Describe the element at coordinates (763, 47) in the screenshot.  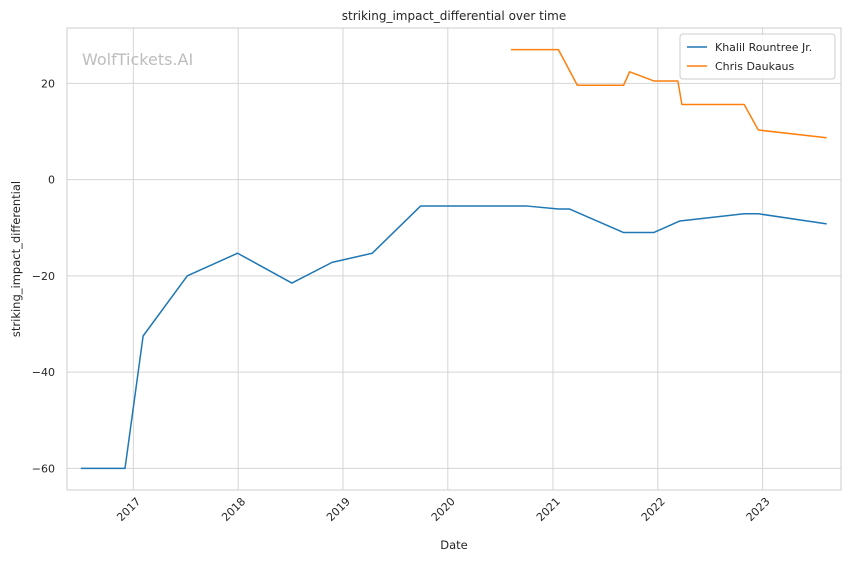
I see `legend-label: Khalil Rountree Jr.` at that location.